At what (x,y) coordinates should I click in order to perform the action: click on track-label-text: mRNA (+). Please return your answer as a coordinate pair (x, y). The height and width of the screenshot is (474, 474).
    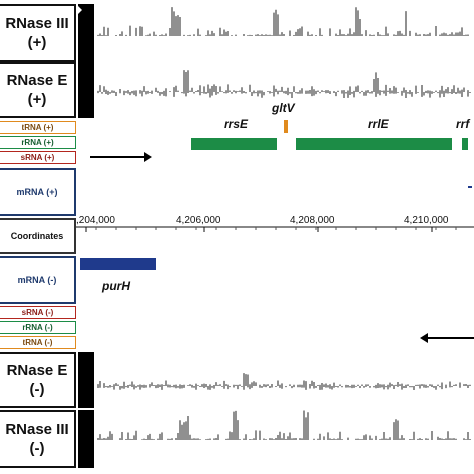
    Looking at the image, I should click on (37, 192).